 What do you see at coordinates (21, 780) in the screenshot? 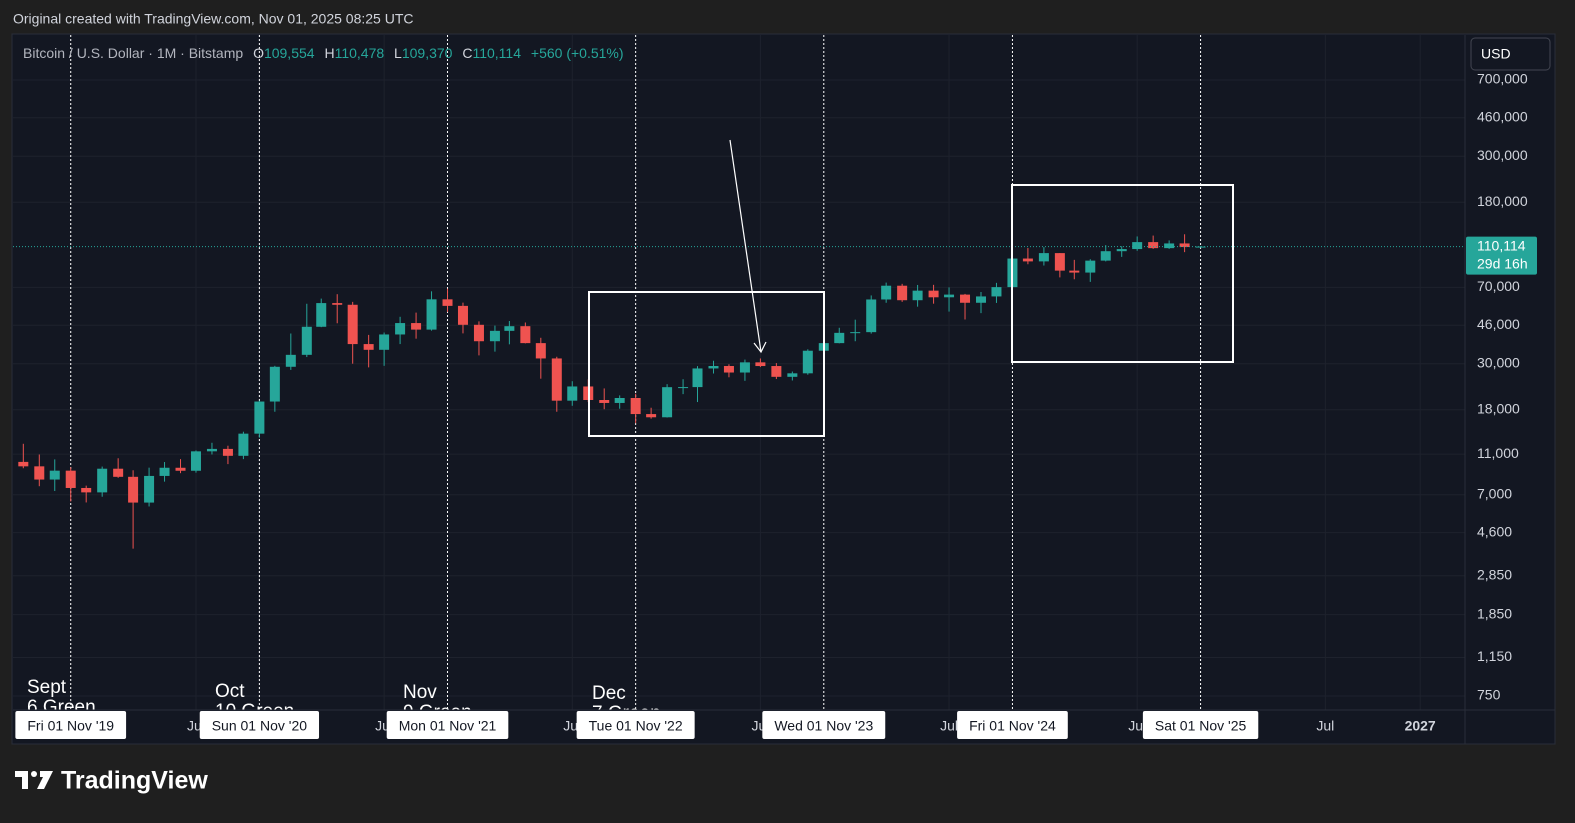
I see `logo-mark` at bounding box center [21, 780].